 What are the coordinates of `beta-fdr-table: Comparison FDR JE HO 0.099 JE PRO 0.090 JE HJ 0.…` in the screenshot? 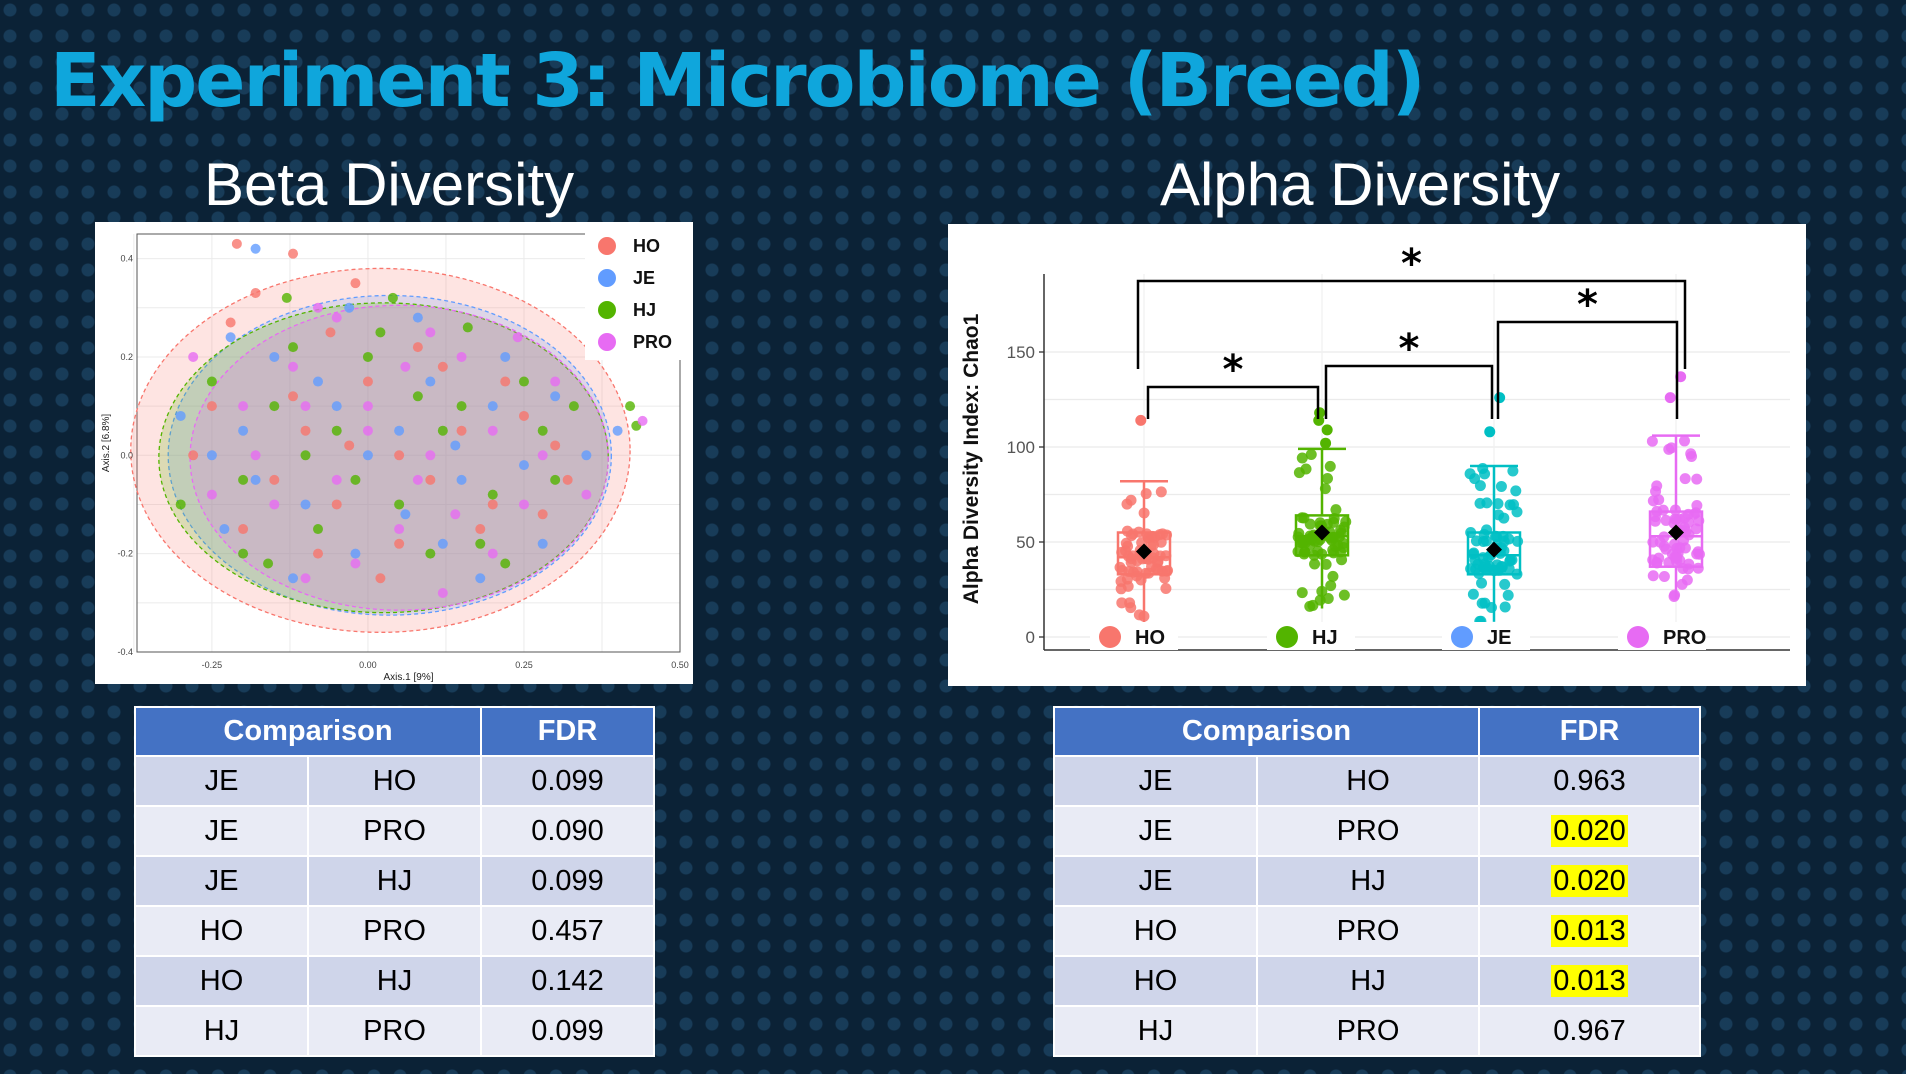 It's located at (394, 881).